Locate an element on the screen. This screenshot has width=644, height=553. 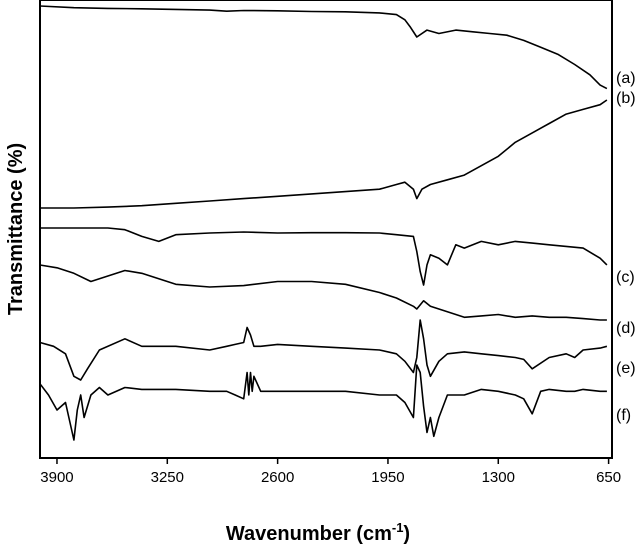
x-tick-label: 650 is located at coordinates (608, 477).